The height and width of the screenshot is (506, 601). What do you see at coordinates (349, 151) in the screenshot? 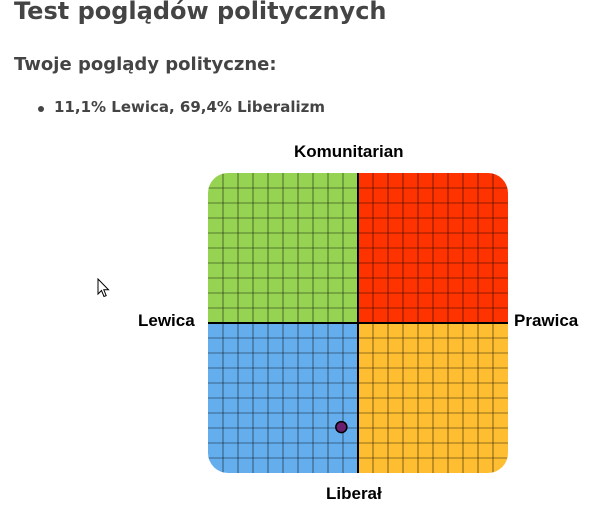
I see `label-komunitarian: Komunitarian` at bounding box center [349, 151].